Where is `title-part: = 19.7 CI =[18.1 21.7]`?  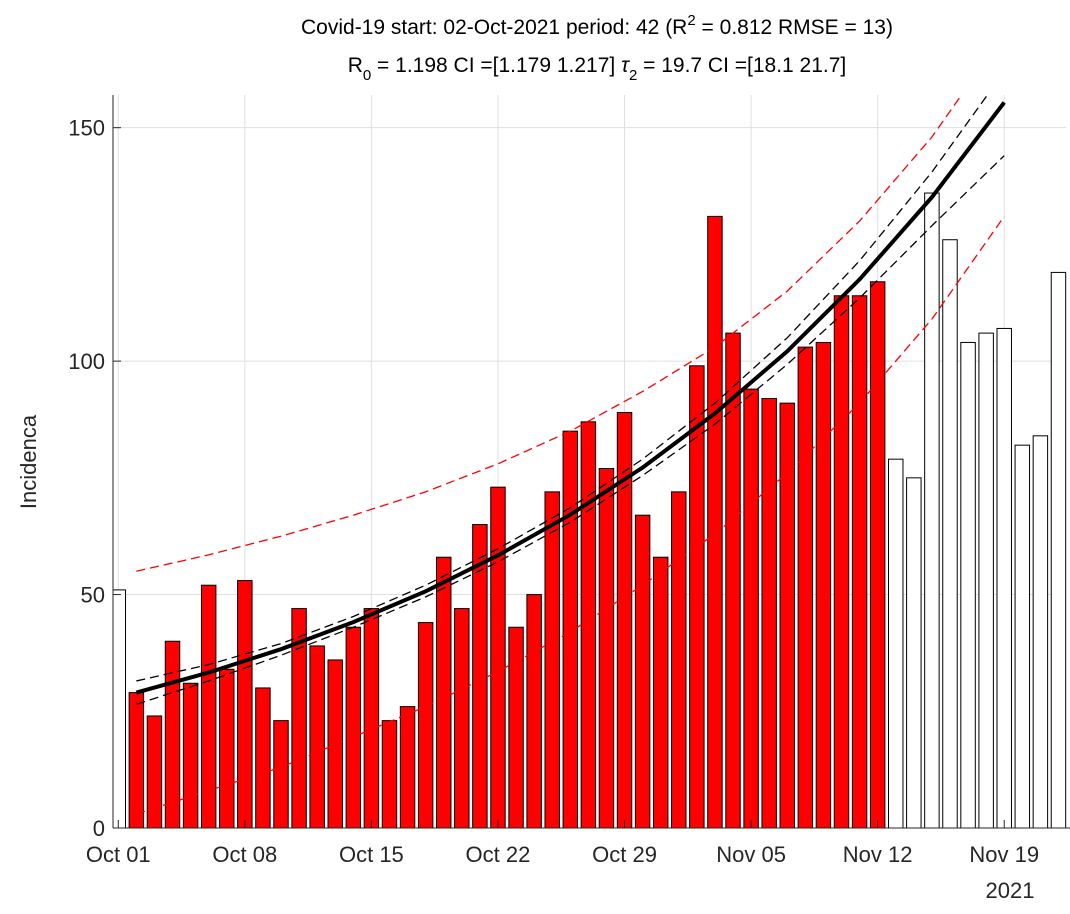 title-part: = 19.7 CI =[18.1 21.7] is located at coordinates (741, 65).